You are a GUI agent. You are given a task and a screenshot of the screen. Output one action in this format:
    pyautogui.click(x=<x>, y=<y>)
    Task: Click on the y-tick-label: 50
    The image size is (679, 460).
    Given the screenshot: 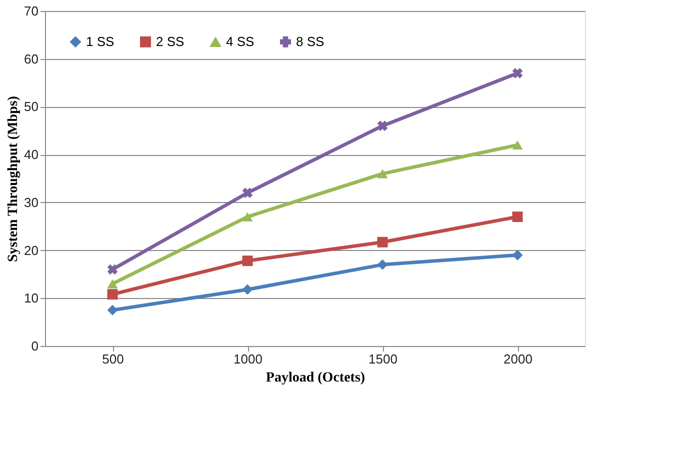 What is the action you would take?
    pyautogui.click(x=31, y=106)
    